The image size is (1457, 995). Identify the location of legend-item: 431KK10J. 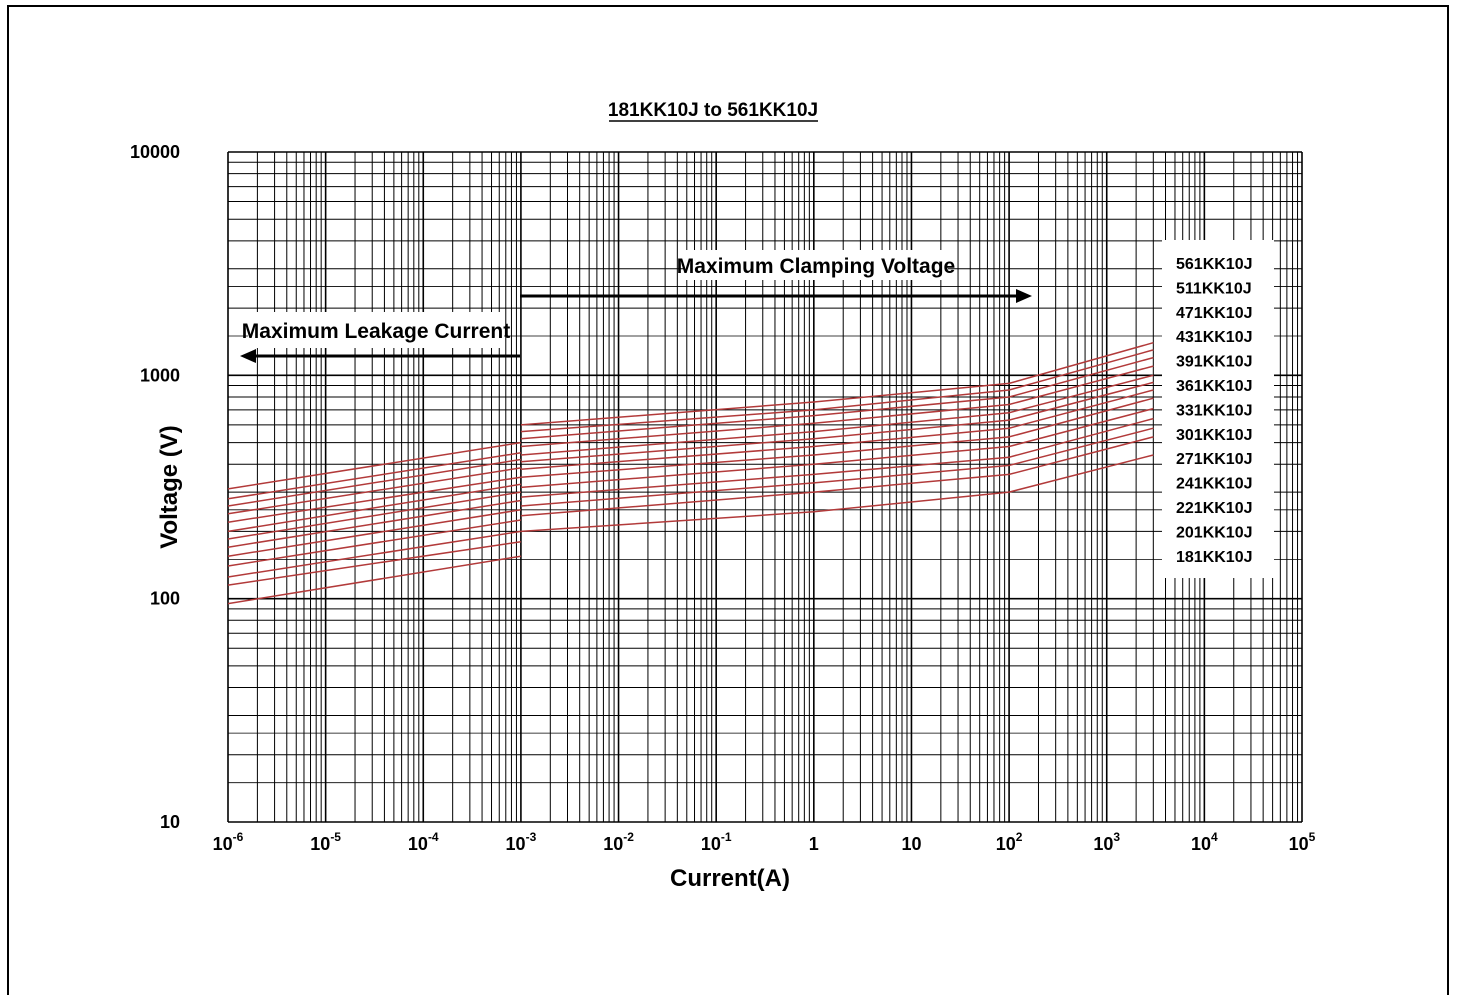
(1214, 337).